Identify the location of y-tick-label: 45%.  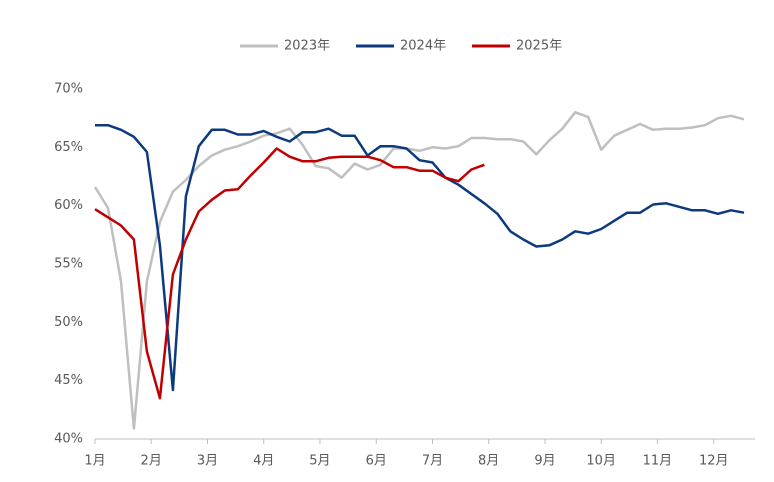
(68, 380).